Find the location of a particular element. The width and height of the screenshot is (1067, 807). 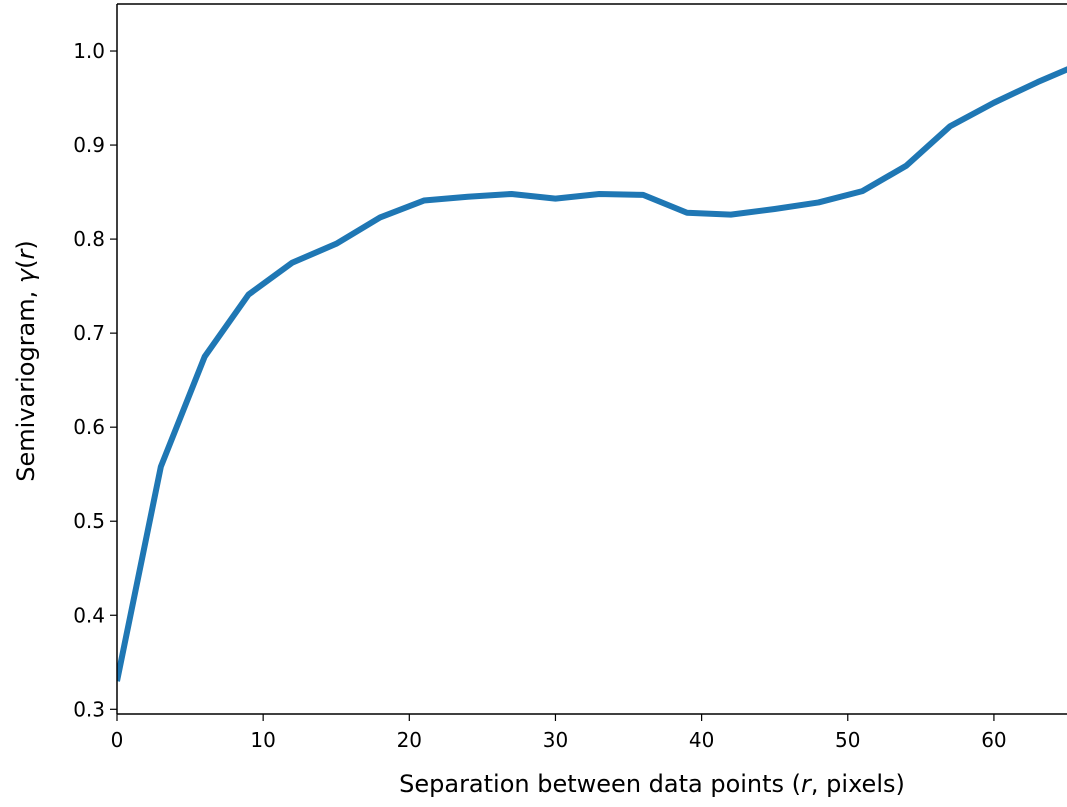

y-tick-label: 1.0 is located at coordinates (89, 51).